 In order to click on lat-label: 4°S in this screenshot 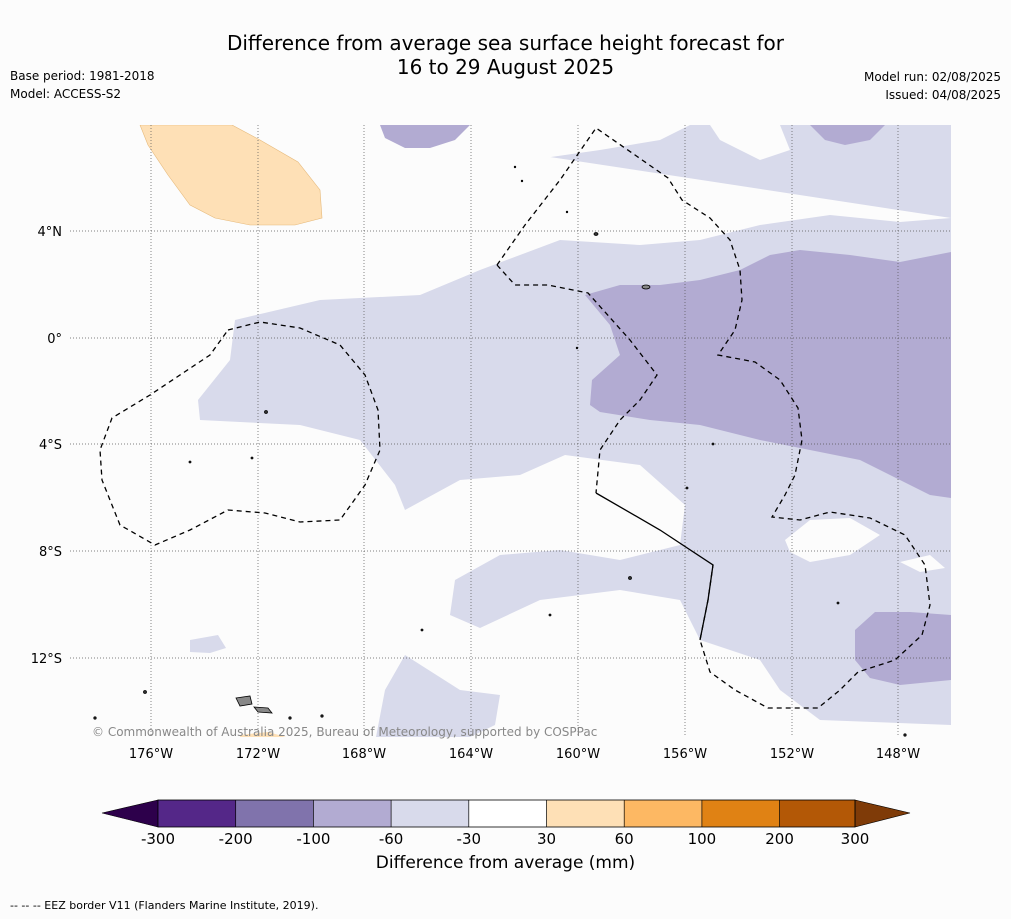, I will do `click(50, 445)`.